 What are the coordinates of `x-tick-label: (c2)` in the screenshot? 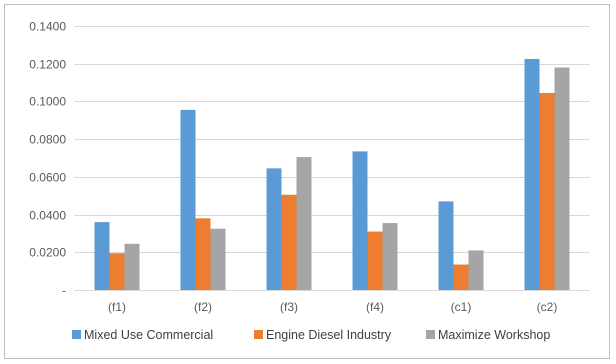 It's located at (547, 307).